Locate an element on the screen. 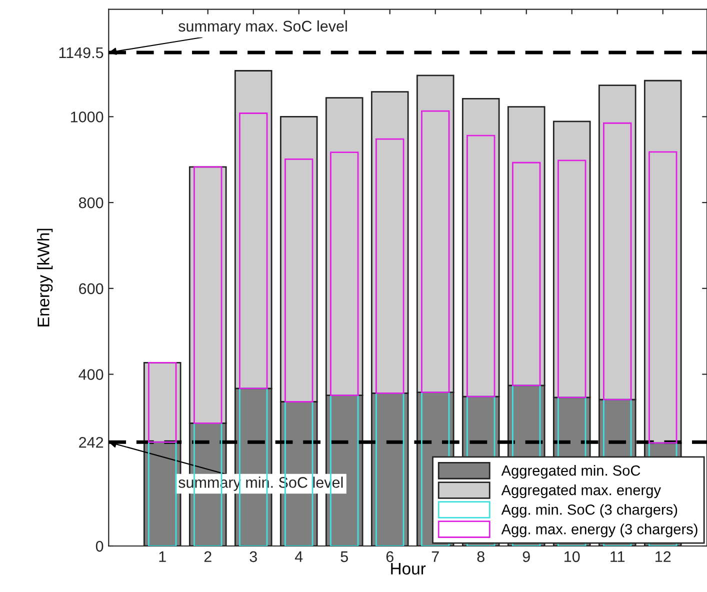 The width and height of the screenshot is (707, 592). y-axis-title: Energy [kWh] is located at coordinates (45, 277).